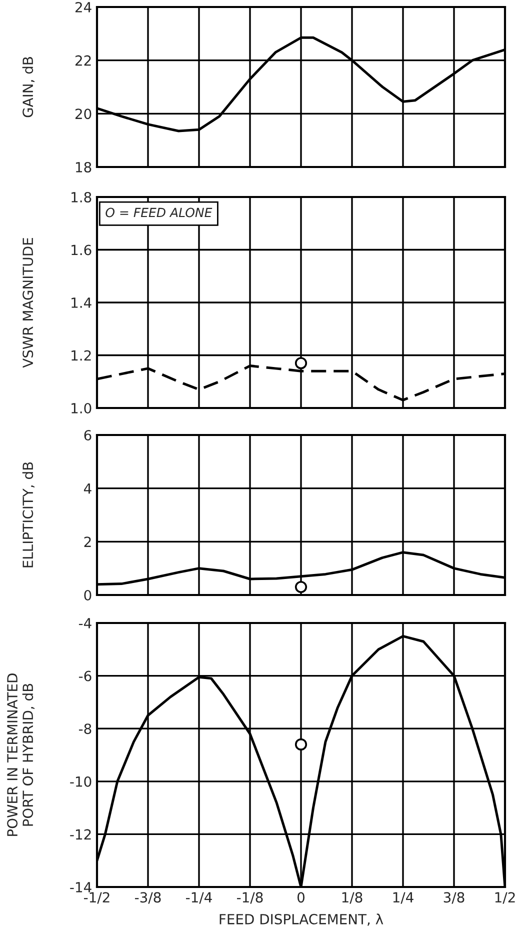 The width and height of the screenshot is (519, 938). Describe the element at coordinates (21, 755) in the screenshot. I see `y-axis-title: POWER IN TERMINATED PORT OF HYBRID, dB` at that location.